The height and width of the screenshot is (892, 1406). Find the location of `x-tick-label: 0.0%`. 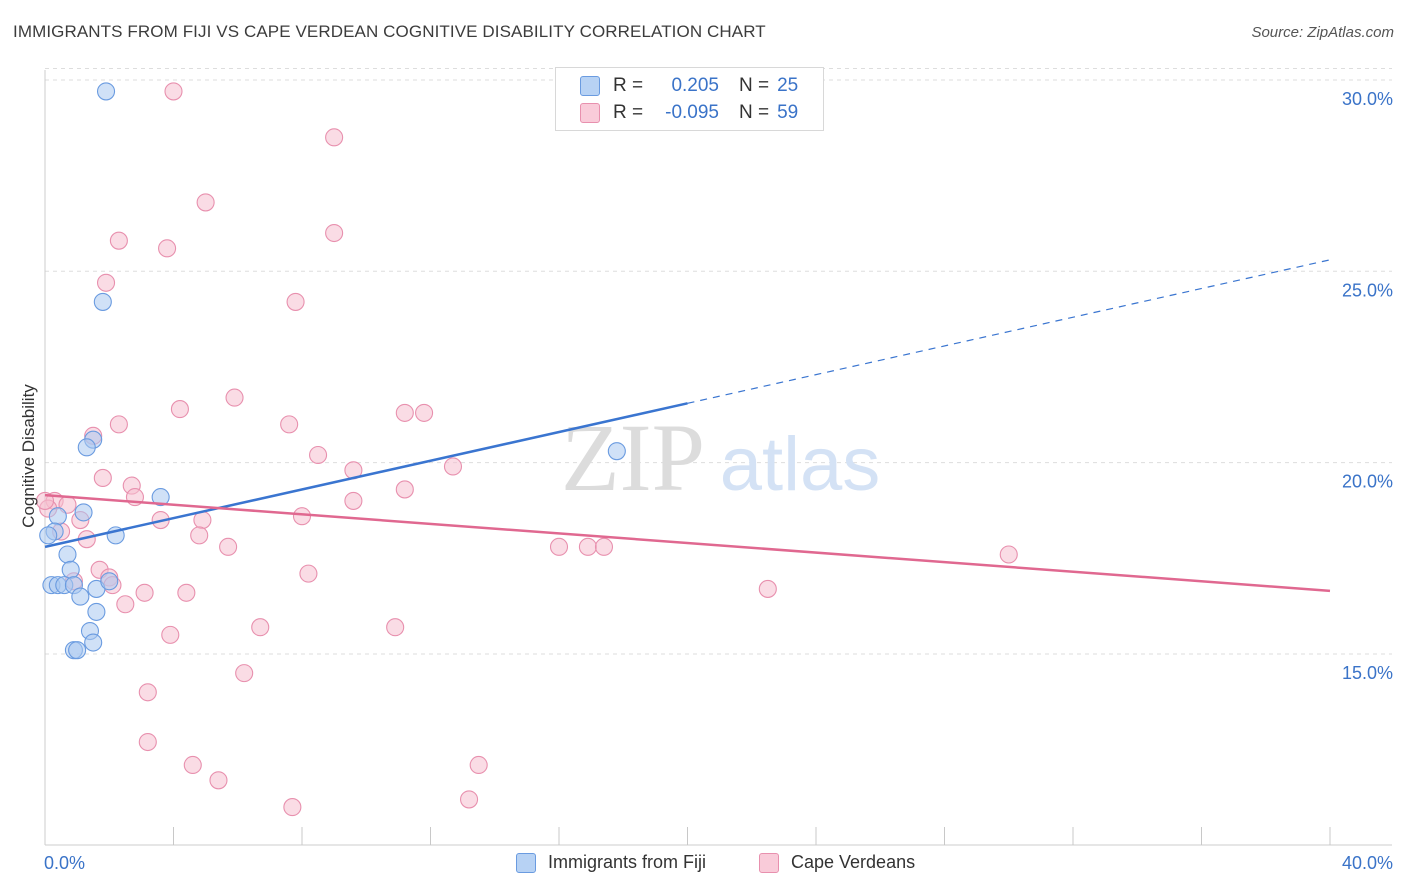

x-tick-label: 0.0% is located at coordinates (64, 863).